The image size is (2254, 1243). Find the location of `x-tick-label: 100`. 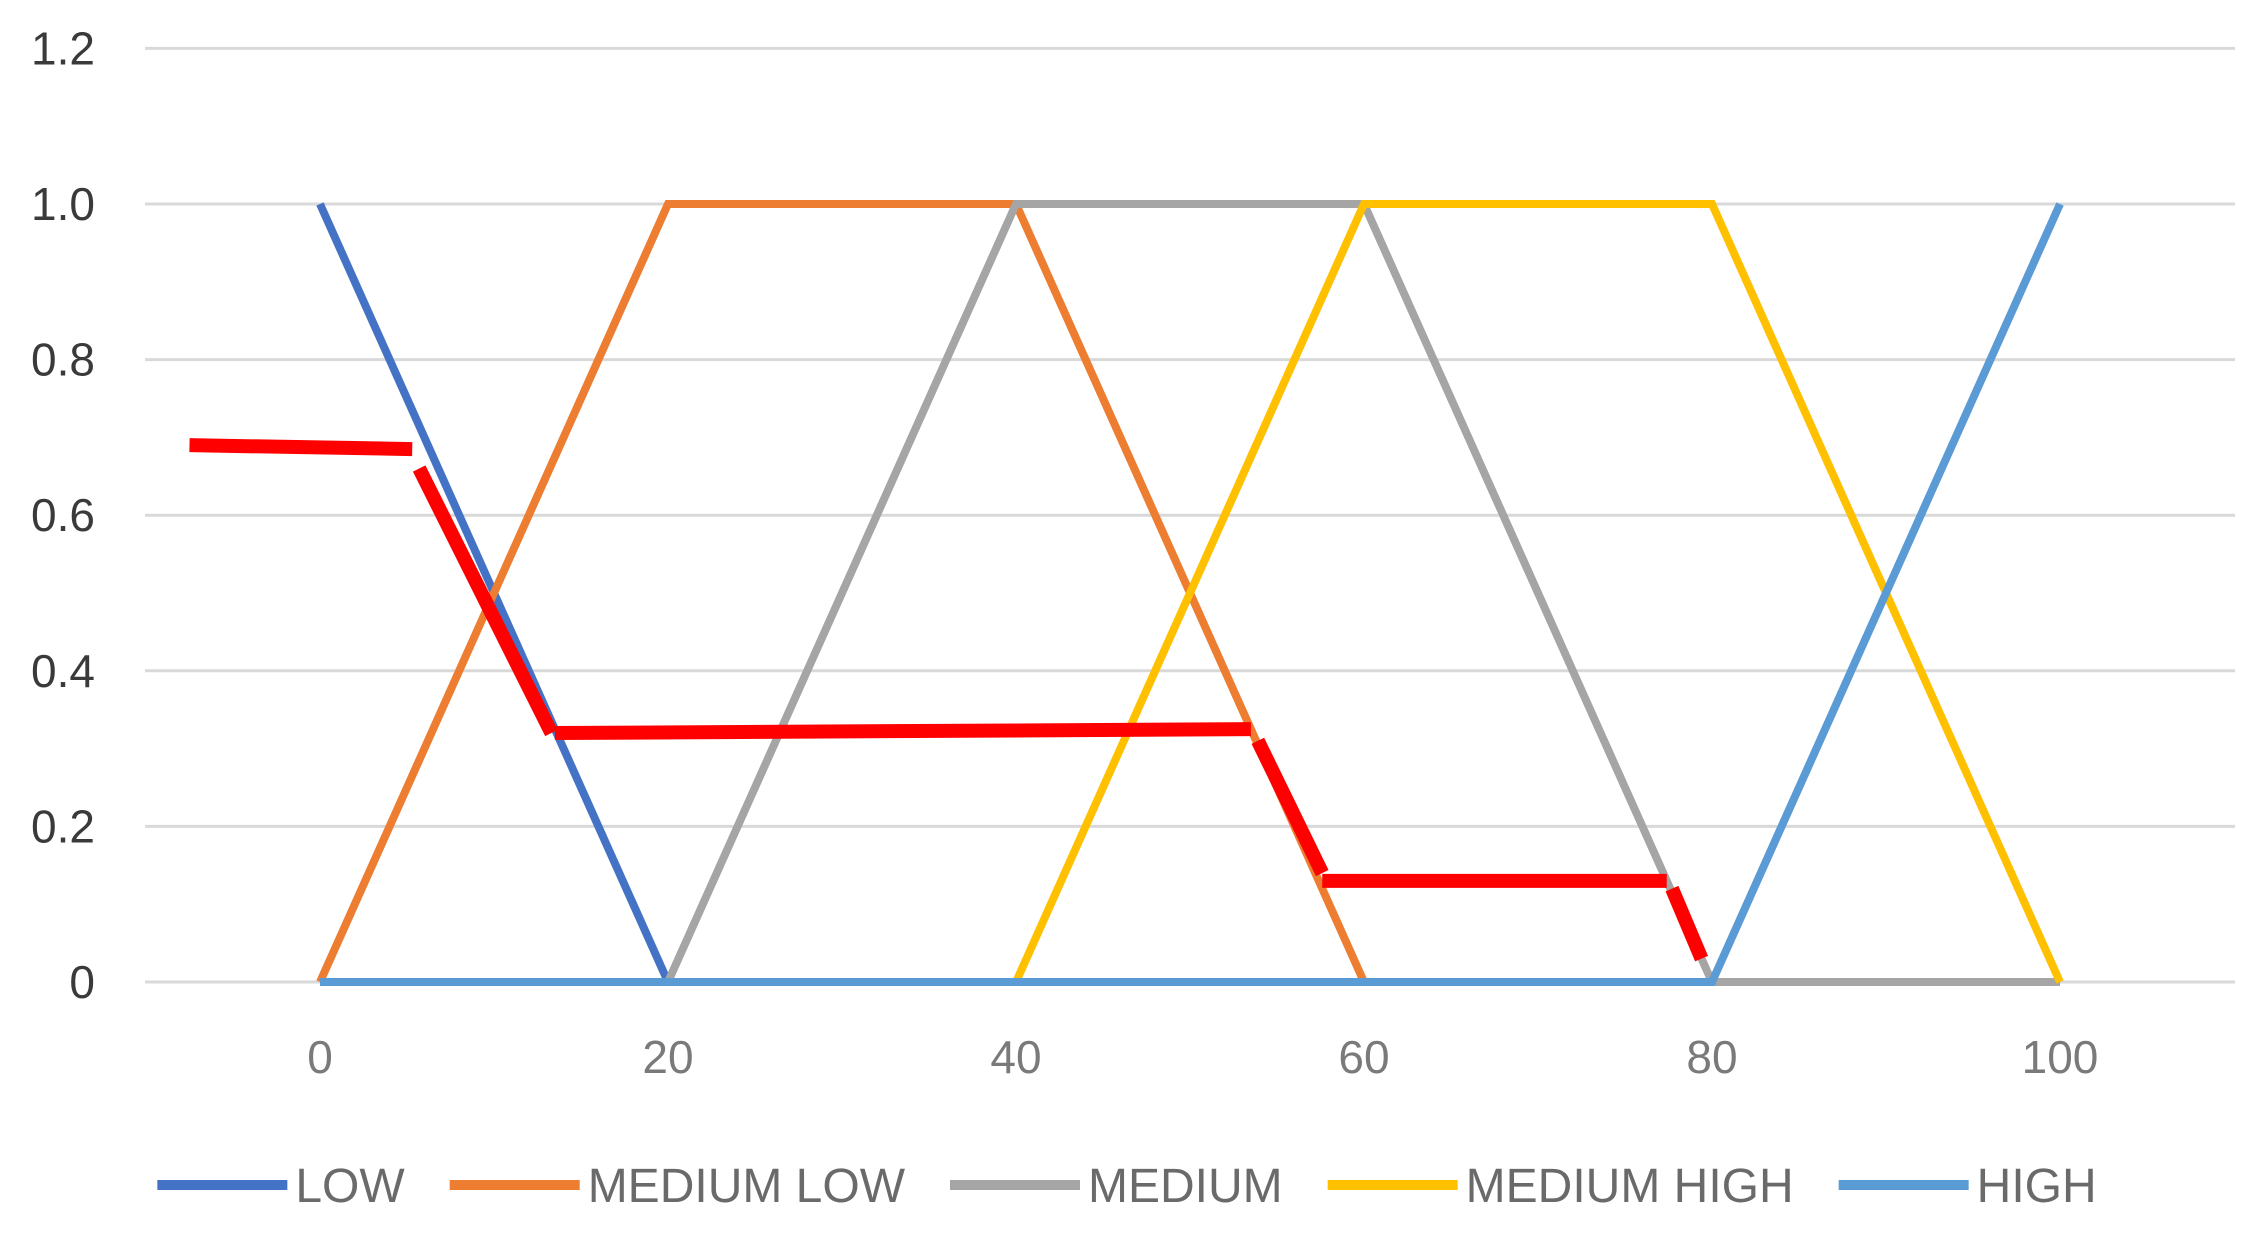

x-tick-label: 100 is located at coordinates (2060, 1057).